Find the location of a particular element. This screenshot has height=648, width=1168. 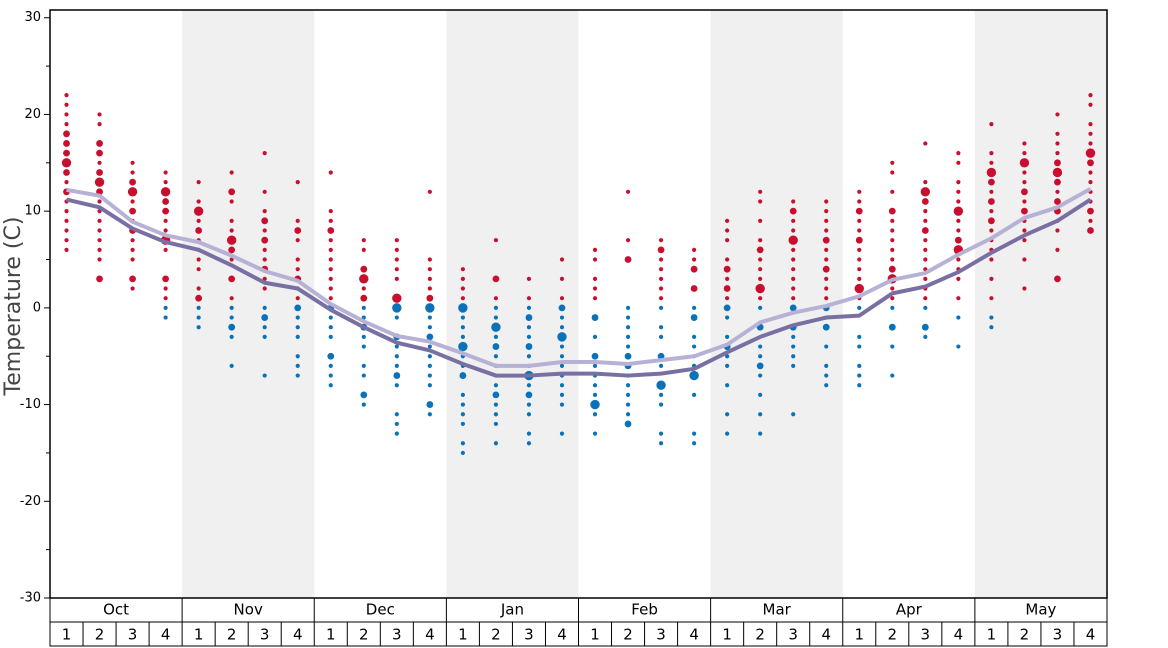

month-band is located at coordinates (1040, 304).